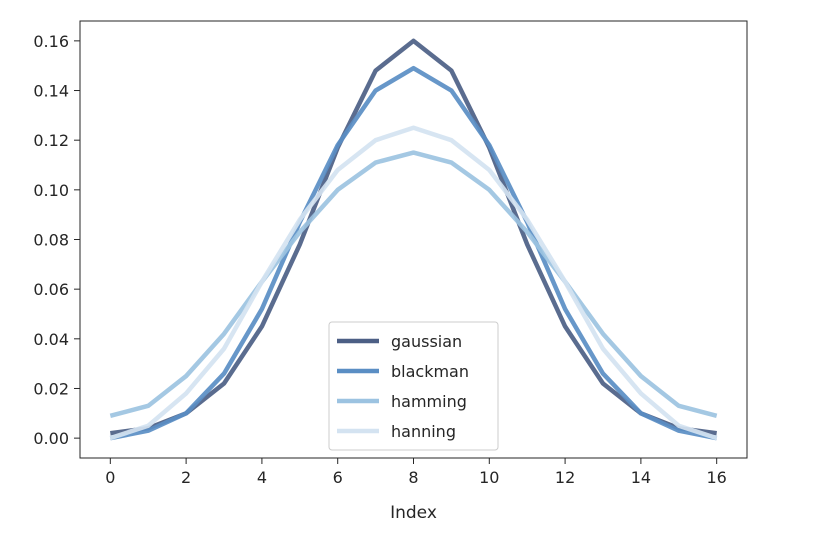  Describe the element at coordinates (429, 401) in the screenshot. I see `legend-label-hamming: hamming` at that location.